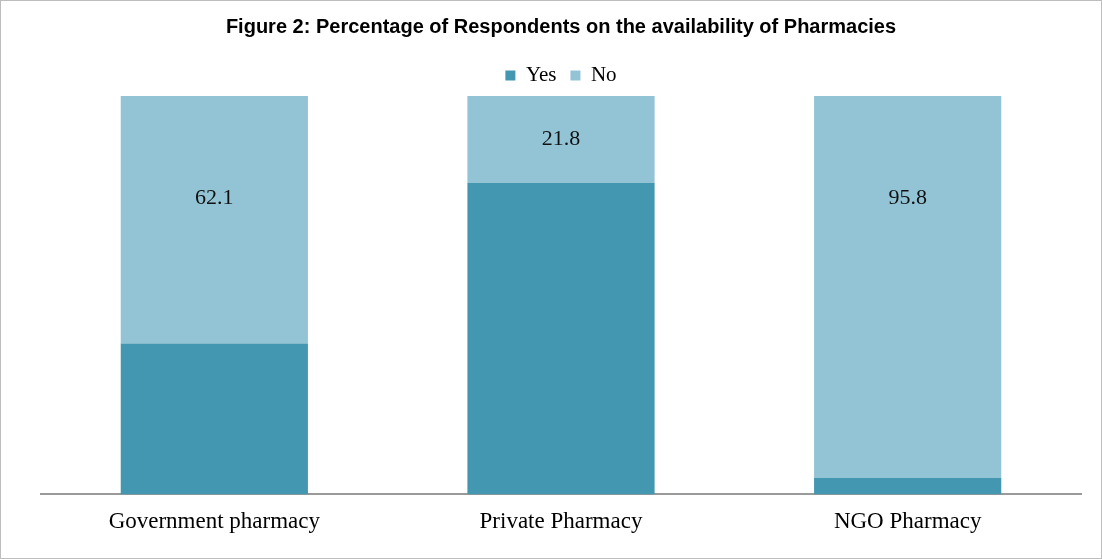  What do you see at coordinates (214, 521) in the screenshot?
I see `x-tick-label: Government pharmacy` at bounding box center [214, 521].